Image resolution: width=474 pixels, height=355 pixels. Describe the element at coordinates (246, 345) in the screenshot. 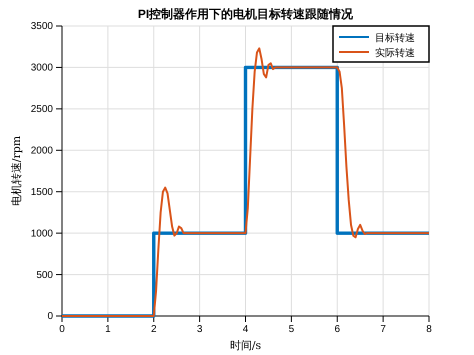

I see `x-axis-title: 时间/s` at that location.